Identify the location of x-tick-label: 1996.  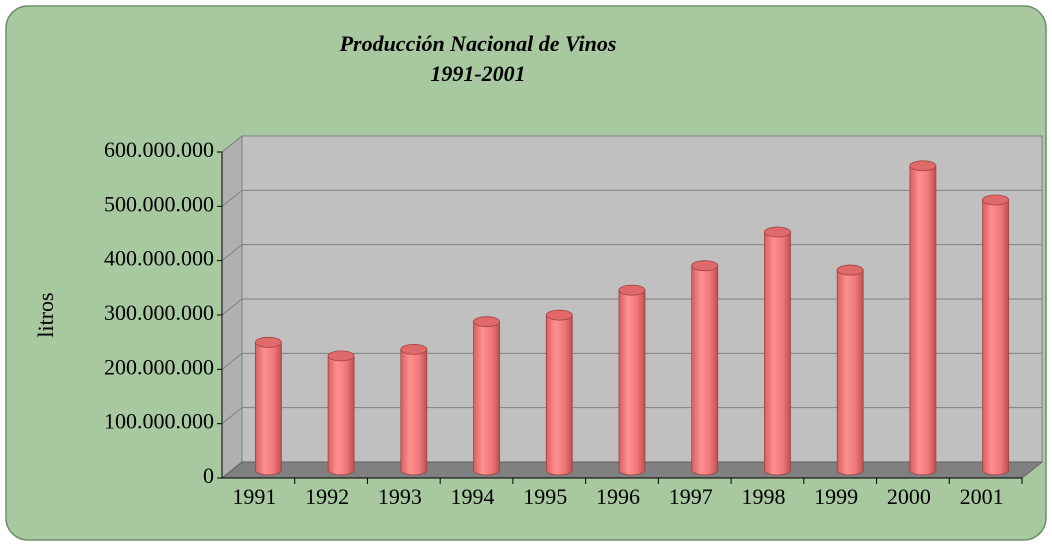
(618, 496).